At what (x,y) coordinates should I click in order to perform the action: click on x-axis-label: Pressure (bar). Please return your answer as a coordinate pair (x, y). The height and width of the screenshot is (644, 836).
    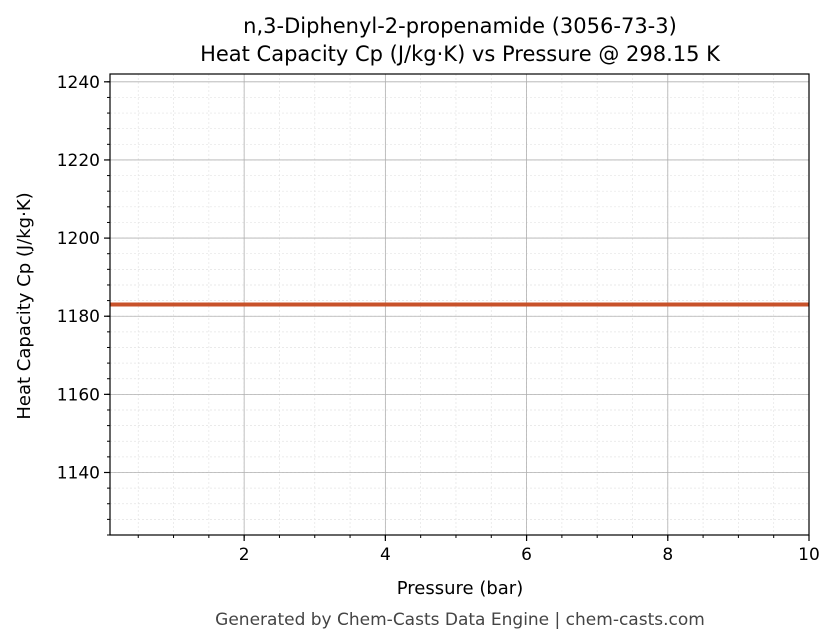
    Looking at the image, I should click on (460, 588).